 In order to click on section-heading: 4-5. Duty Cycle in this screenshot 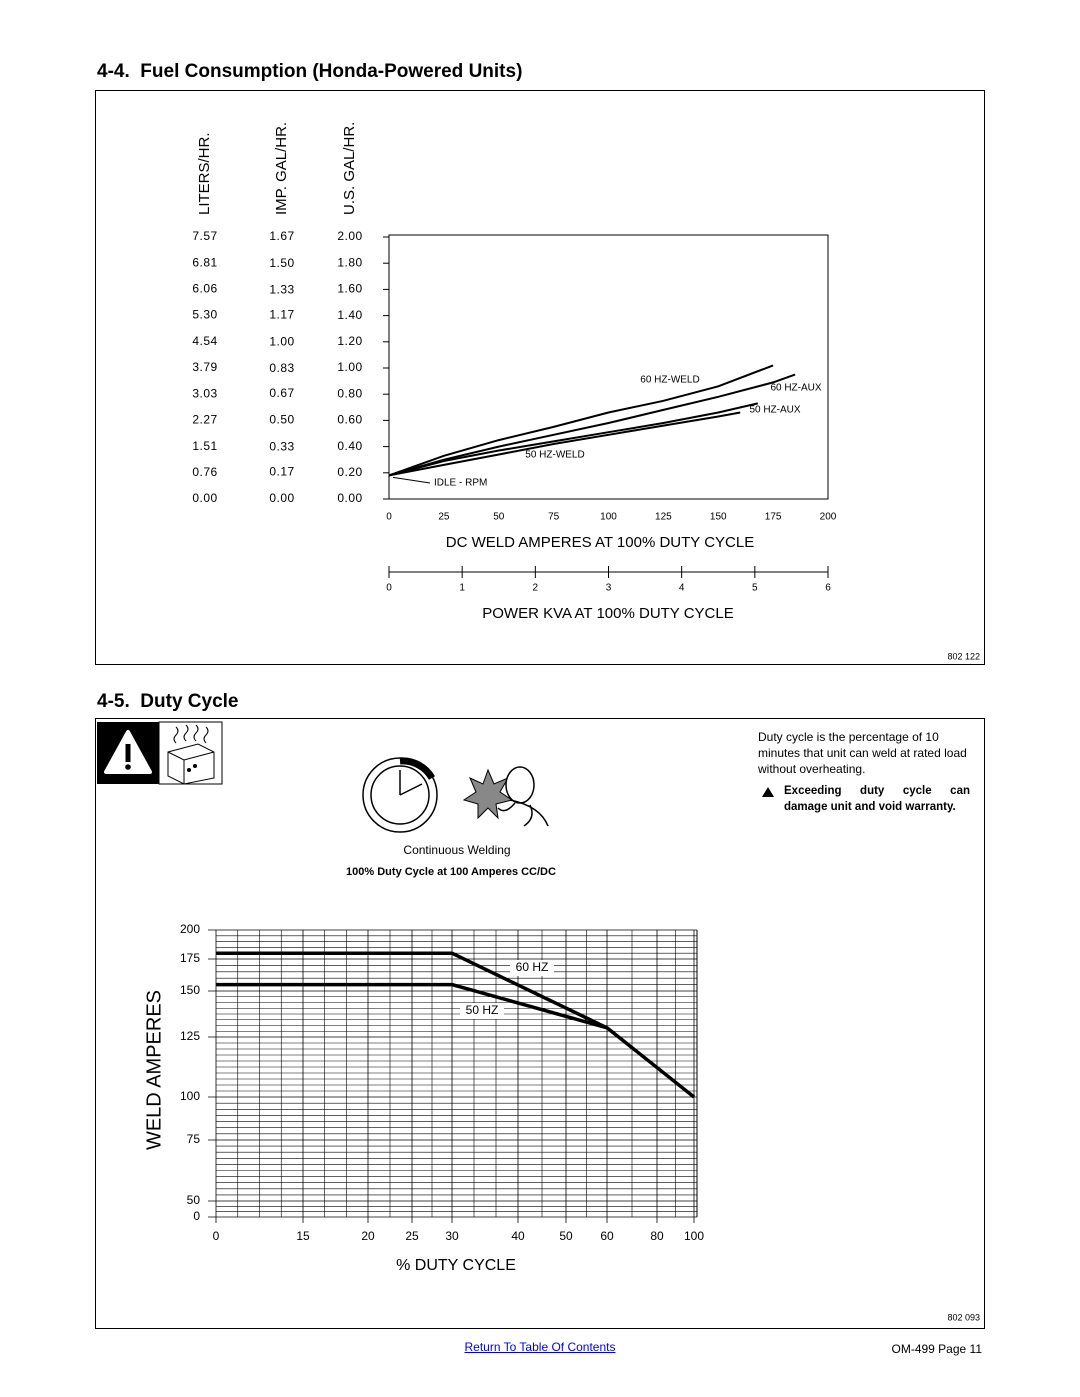, I will do `click(168, 701)`.